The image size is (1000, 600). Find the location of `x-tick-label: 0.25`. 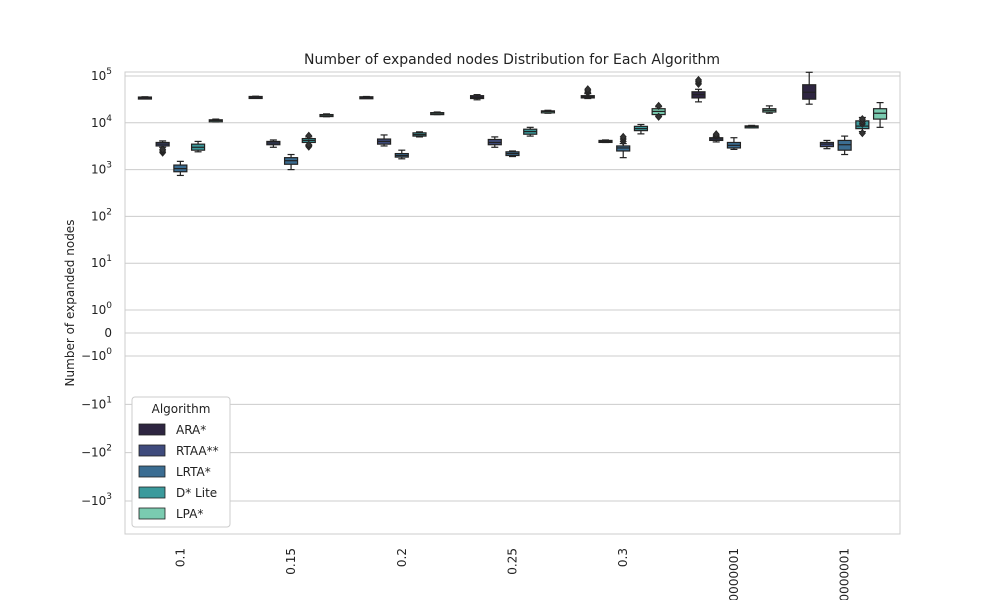

x-tick-label: 0.25 is located at coordinates (513, 561).